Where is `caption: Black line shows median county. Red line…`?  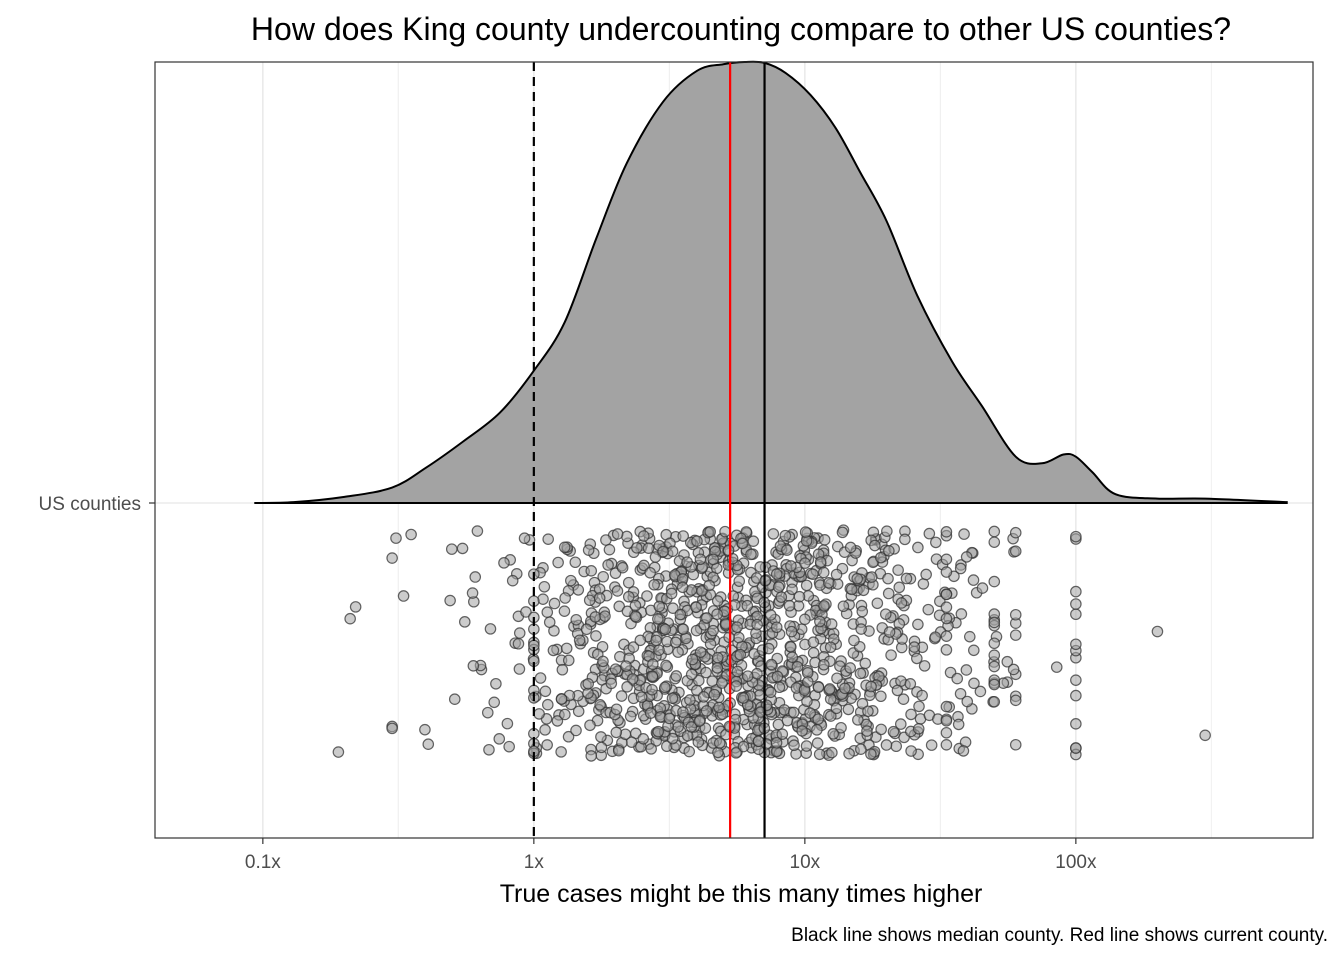 caption: Black line shows median county. Red line… is located at coordinates (1059, 935).